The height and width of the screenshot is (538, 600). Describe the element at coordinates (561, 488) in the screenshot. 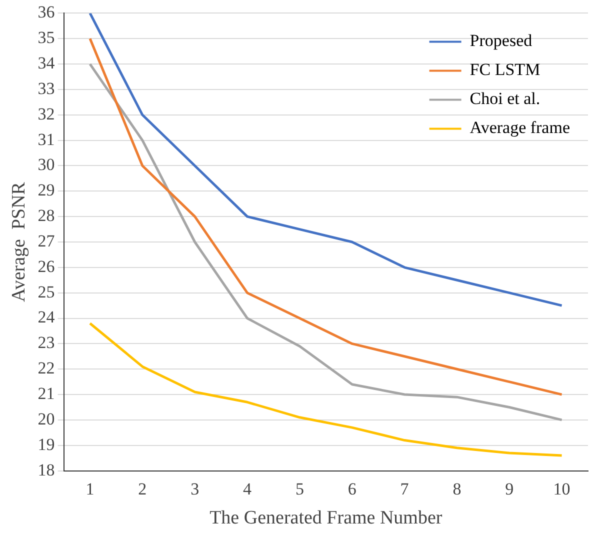

I see `x-tick-label: 10` at that location.